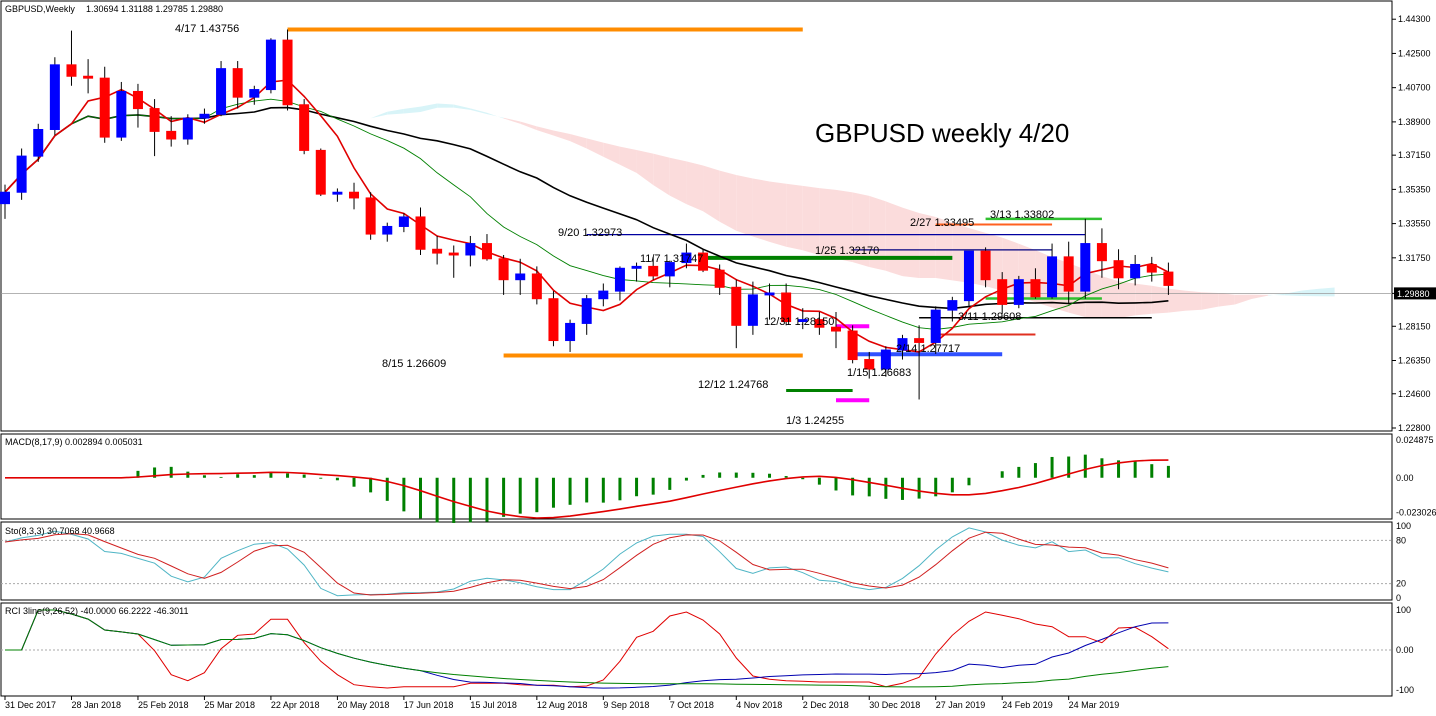  Describe the element at coordinates (1415, 440) in the screenshot. I see `macd-tick-label: 0.024875` at that location.